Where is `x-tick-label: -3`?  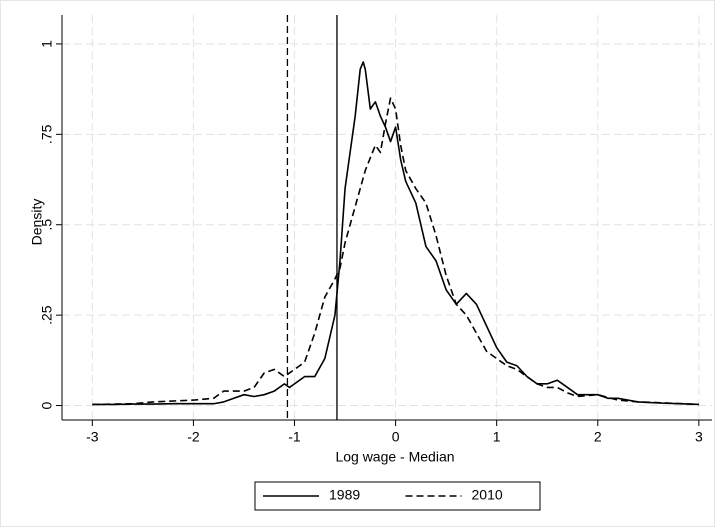 x-tick-label: -3 is located at coordinates (92, 437).